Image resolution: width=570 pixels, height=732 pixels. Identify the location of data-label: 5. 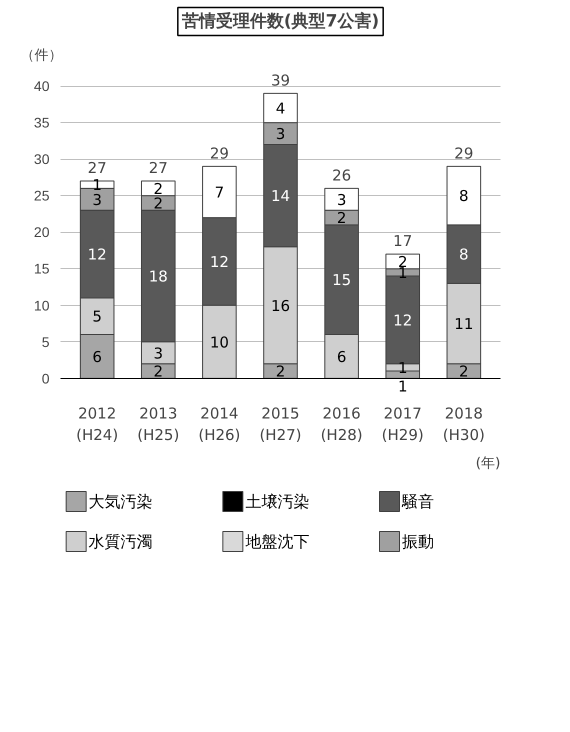
(97, 317).